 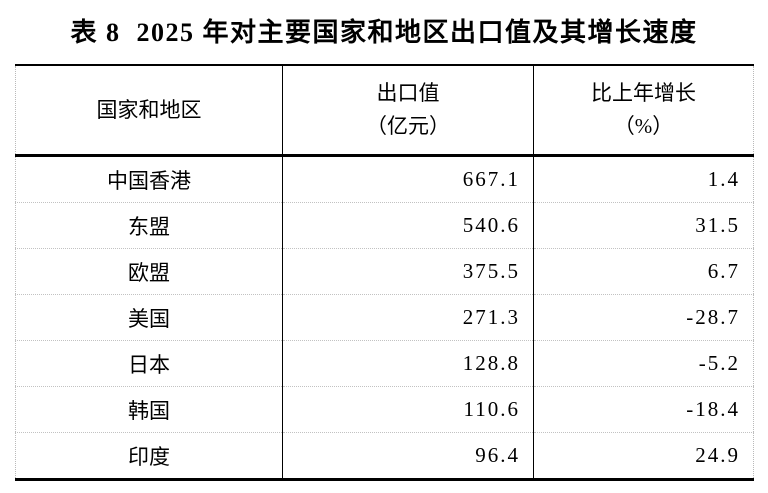 What do you see at coordinates (408, 111) in the screenshot?
I see `column-header-export-value: 出口值 （亿元）` at bounding box center [408, 111].